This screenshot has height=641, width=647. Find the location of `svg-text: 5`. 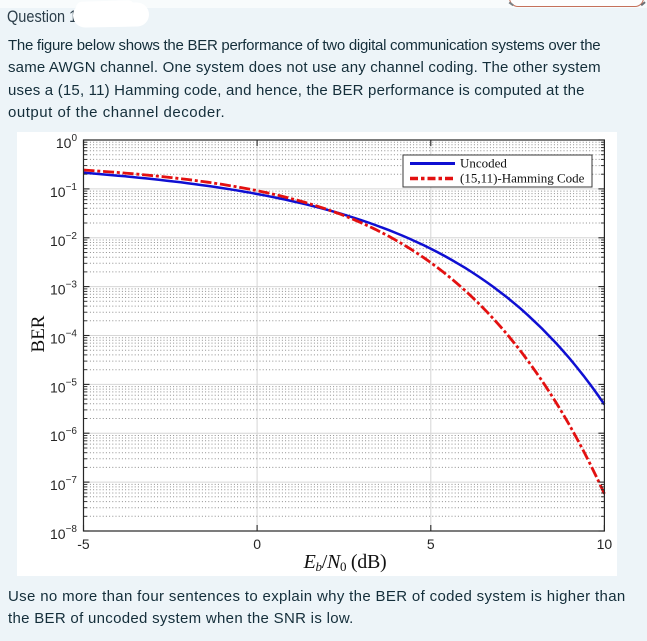

svg-text: 5 is located at coordinates (431, 544).